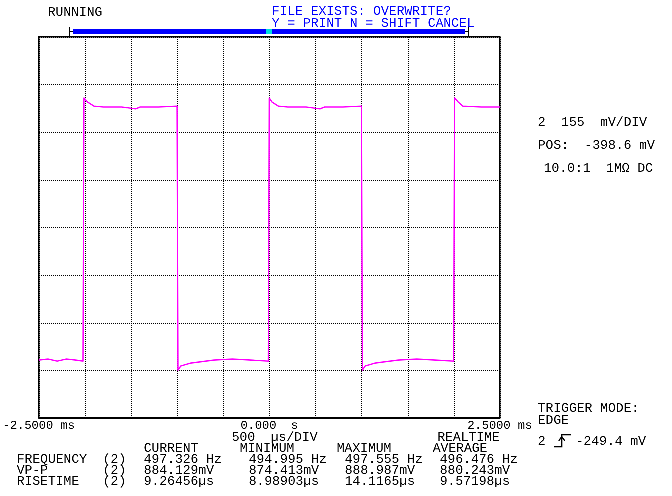 The height and width of the screenshot is (496, 672). I want to click on text: -249.4 mV, so click(611, 441).